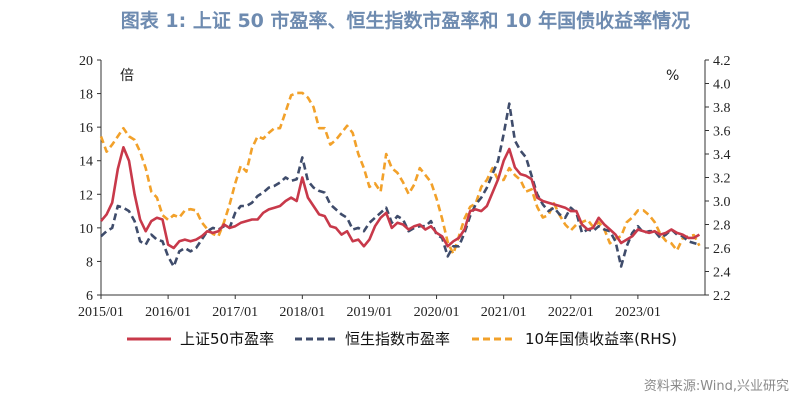 The height and width of the screenshot is (406, 811). What do you see at coordinates (86, 229) in the screenshot?
I see `left-tick-label: 10` at bounding box center [86, 229].